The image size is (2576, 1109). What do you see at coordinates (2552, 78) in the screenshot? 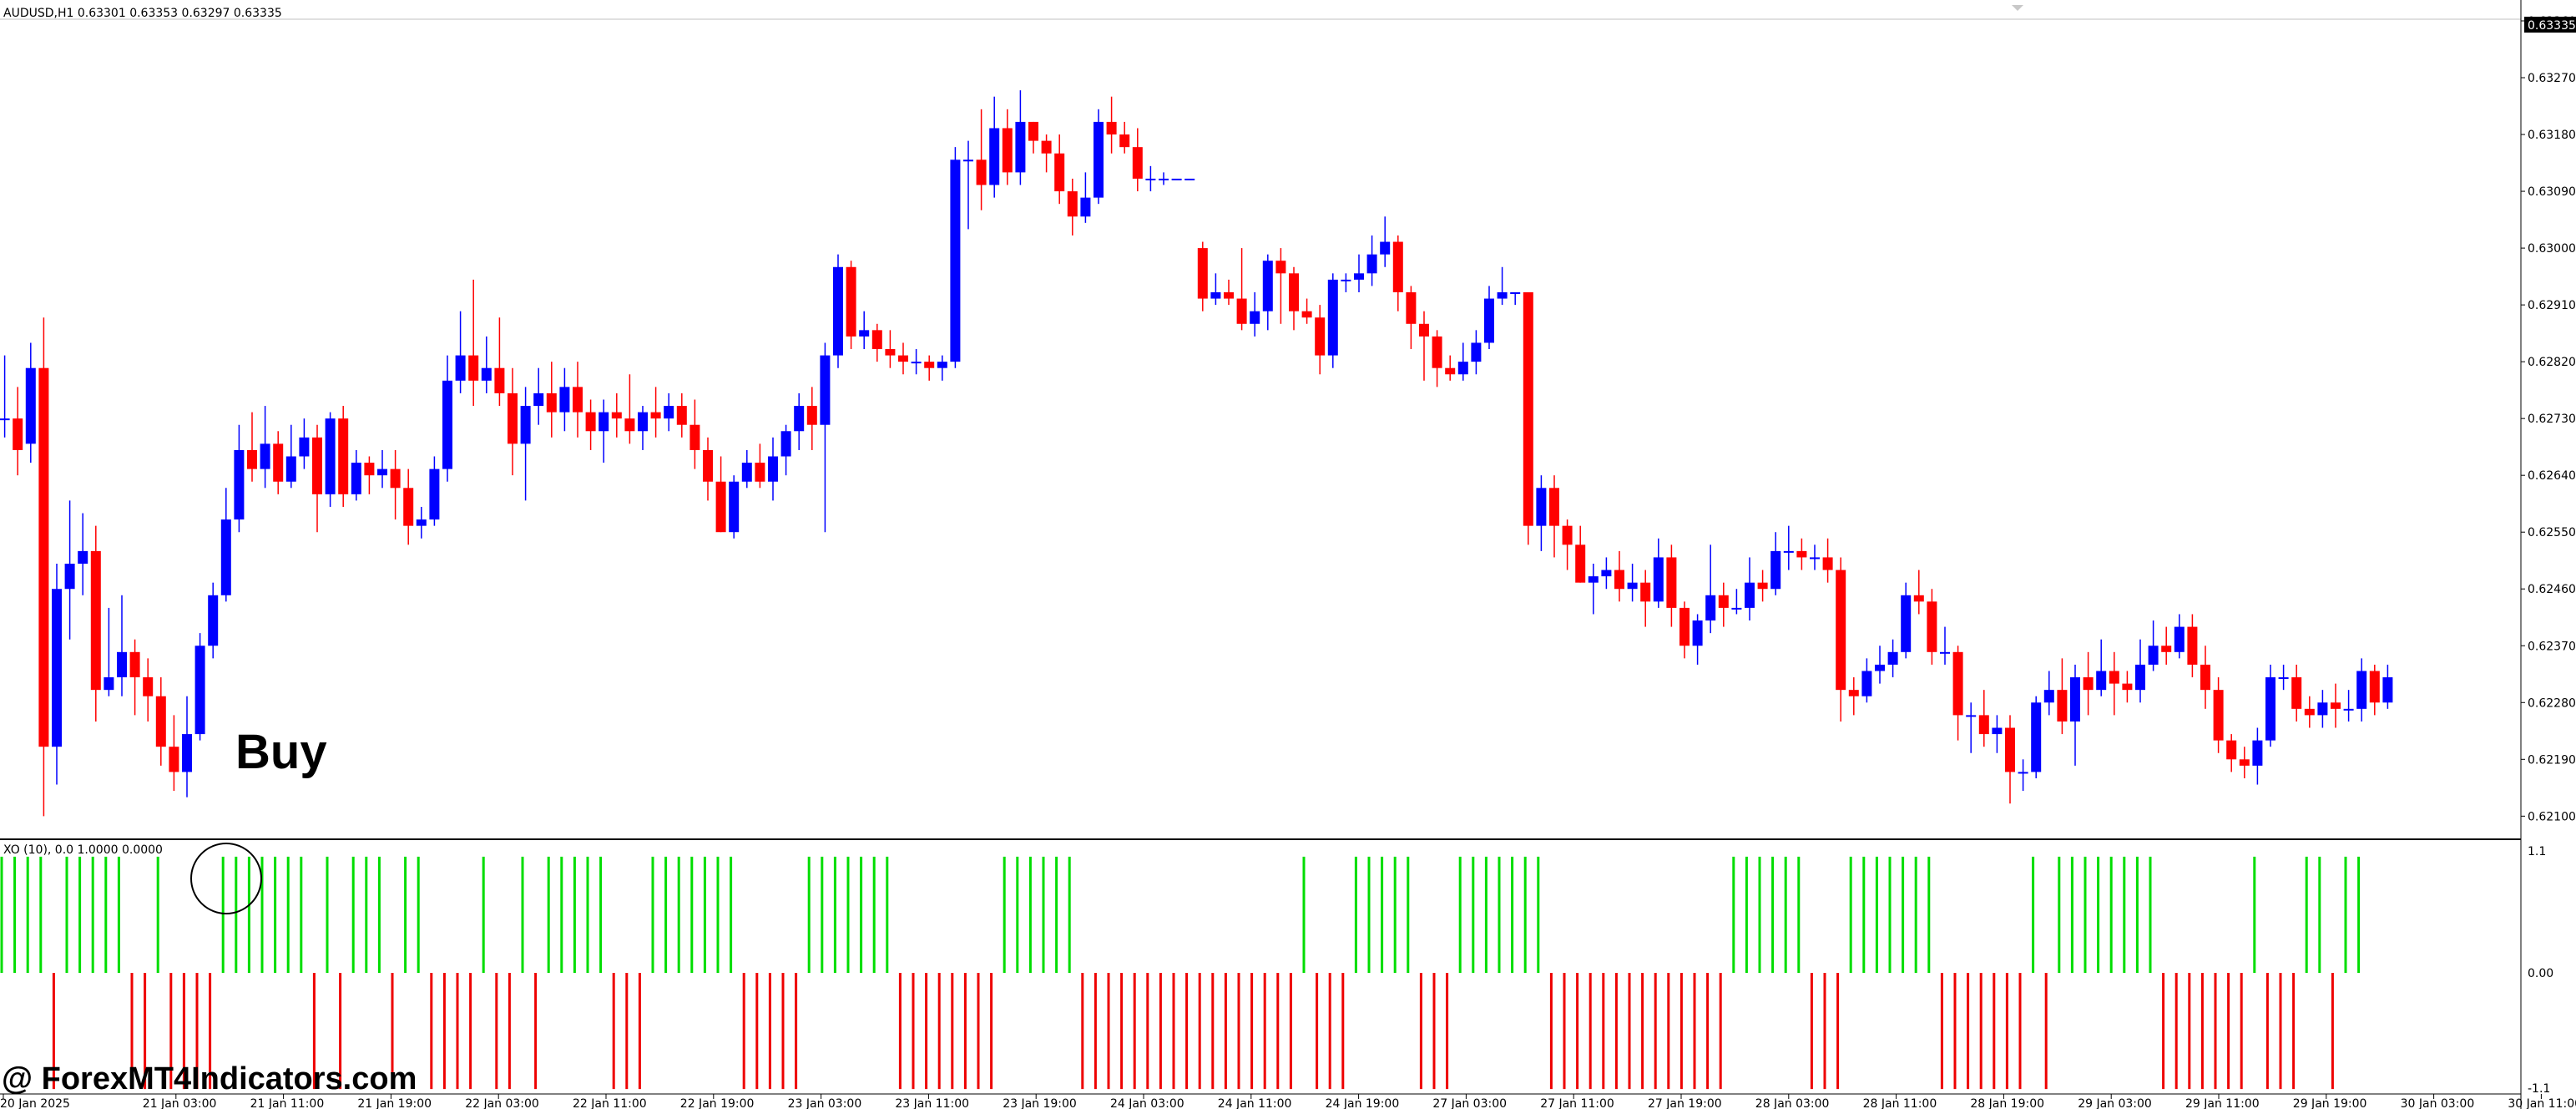
I see `price-tick-label: 0.63270` at bounding box center [2552, 78].